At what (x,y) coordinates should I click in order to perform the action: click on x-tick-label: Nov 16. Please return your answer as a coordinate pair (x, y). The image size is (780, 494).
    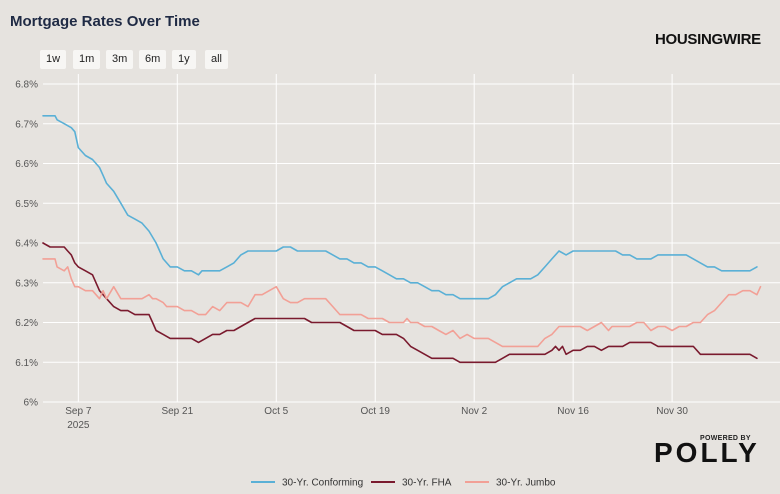
    Looking at the image, I should click on (573, 411).